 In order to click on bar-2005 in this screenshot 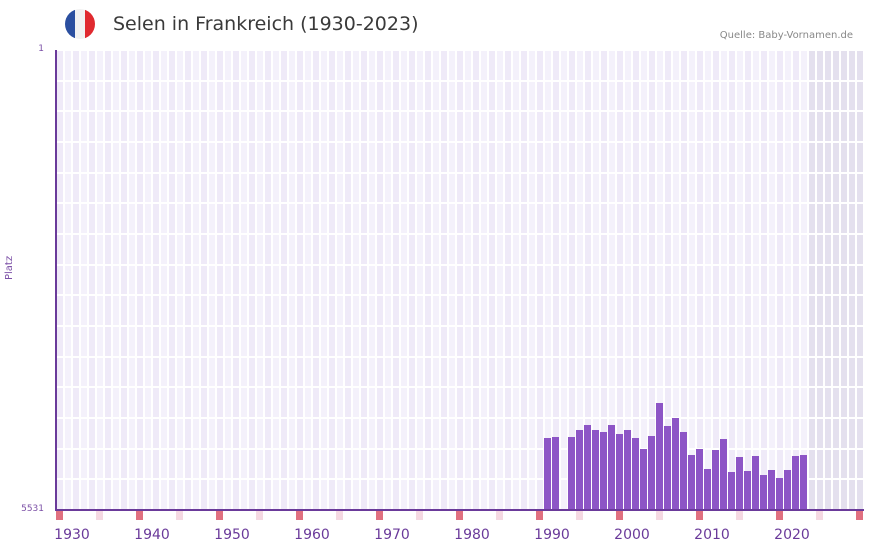, I will do `click(659, 456)`.